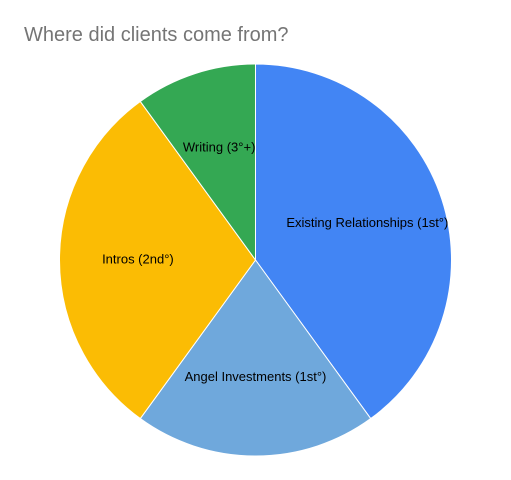 The height and width of the screenshot is (480, 511). What do you see at coordinates (156, 35) in the screenshot?
I see `chart-title: Where did clients come from?` at bounding box center [156, 35].